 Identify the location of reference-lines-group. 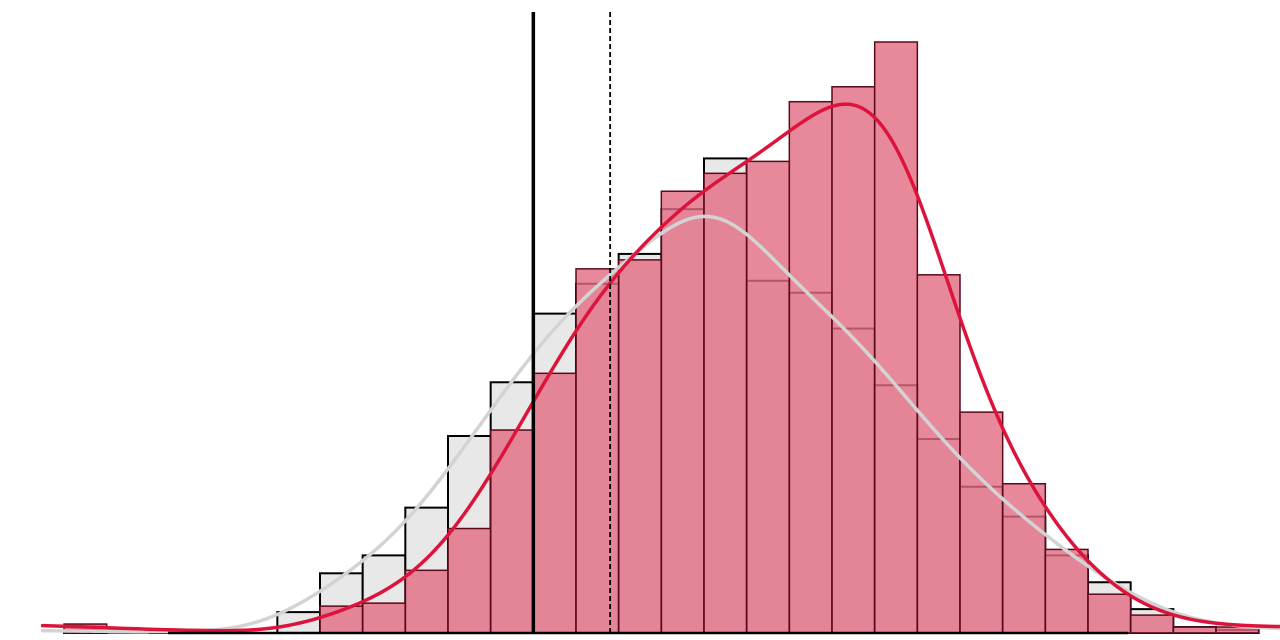
(571, 322).